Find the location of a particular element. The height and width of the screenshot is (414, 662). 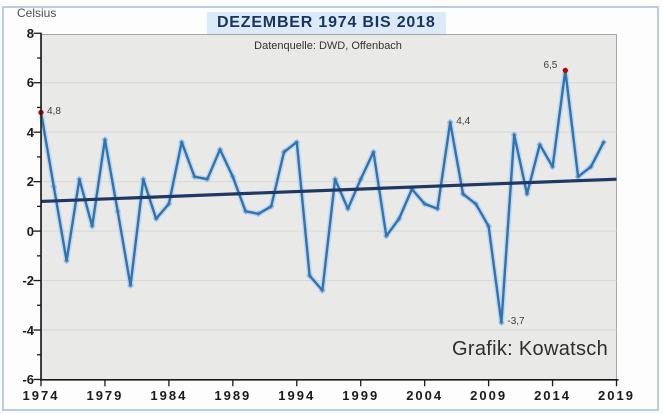

data-point-label: 6,5 is located at coordinates (550, 66).